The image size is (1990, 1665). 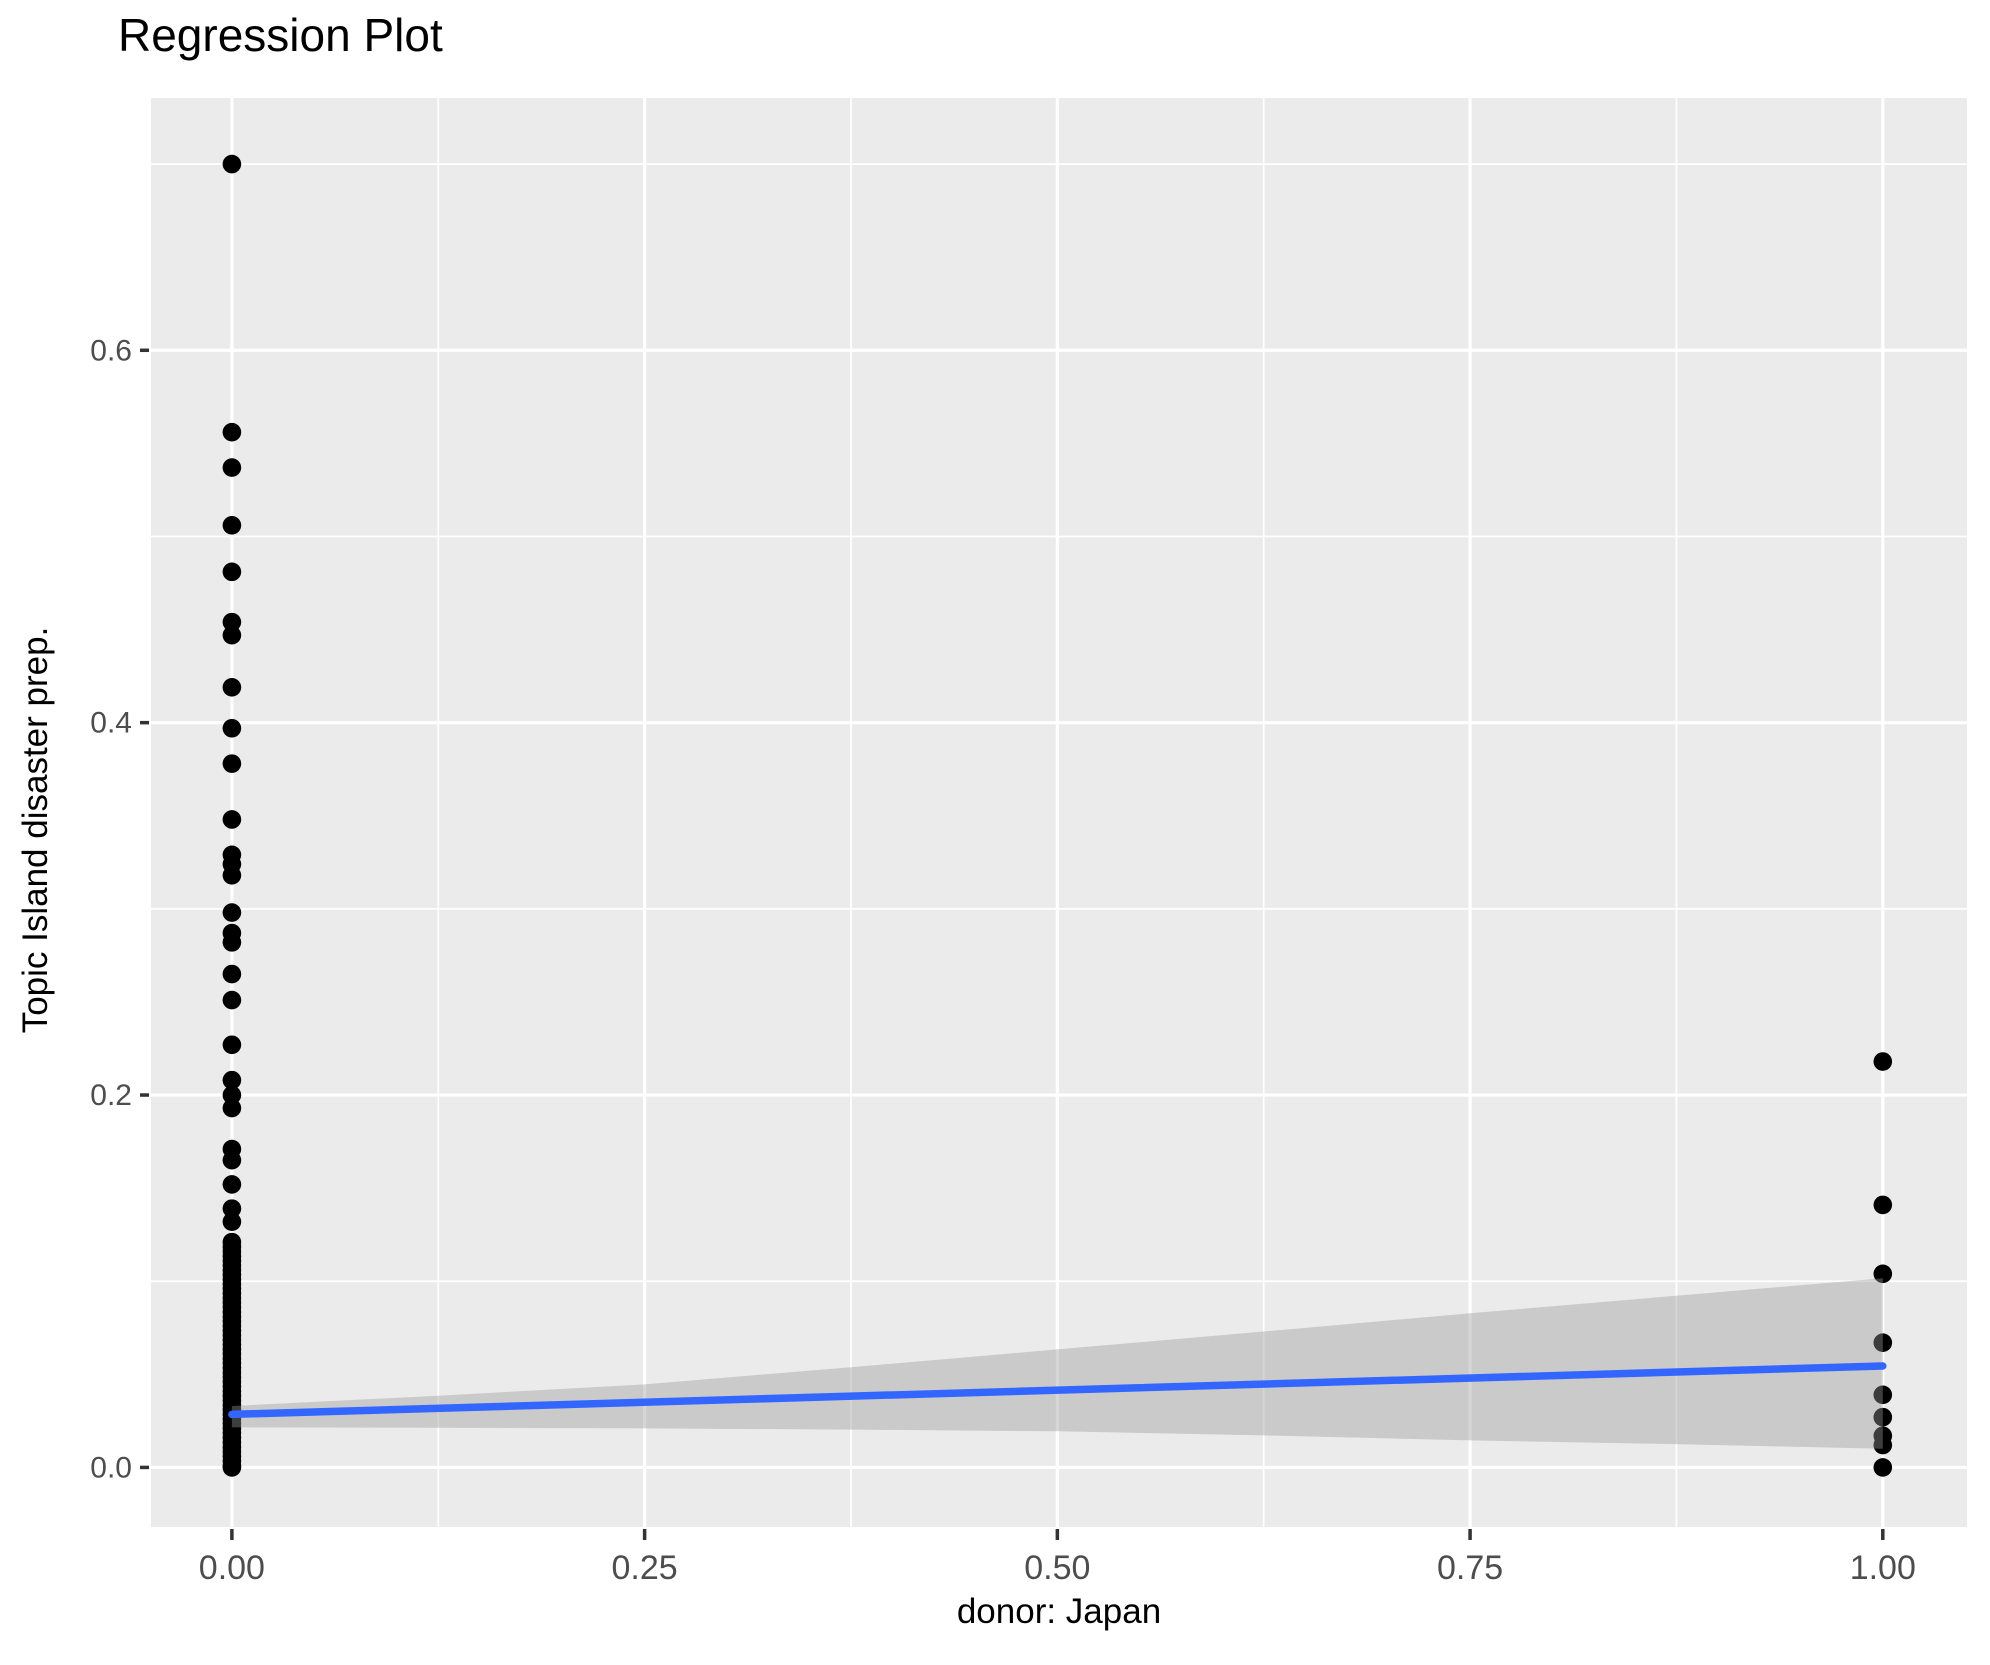 I want to click on y-tick-label: 0.0, so click(x=111, y=1467).